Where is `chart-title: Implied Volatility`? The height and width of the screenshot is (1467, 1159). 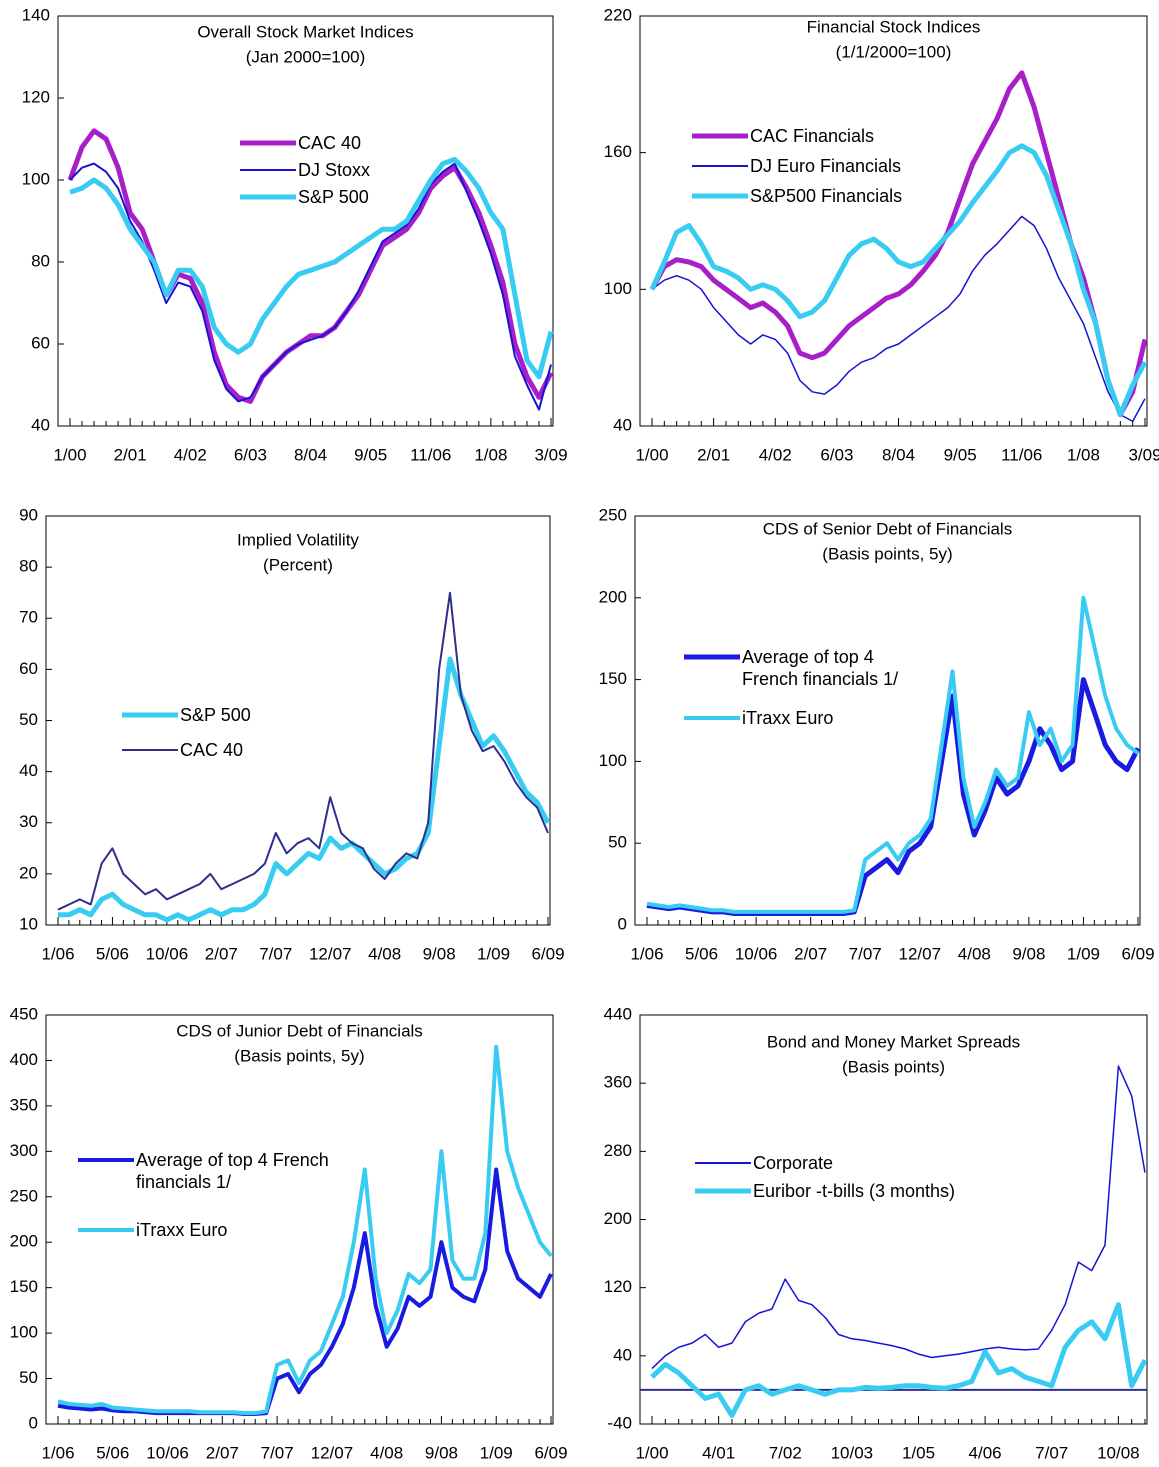 chart-title: Implied Volatility is located at coordinates (298, 539).